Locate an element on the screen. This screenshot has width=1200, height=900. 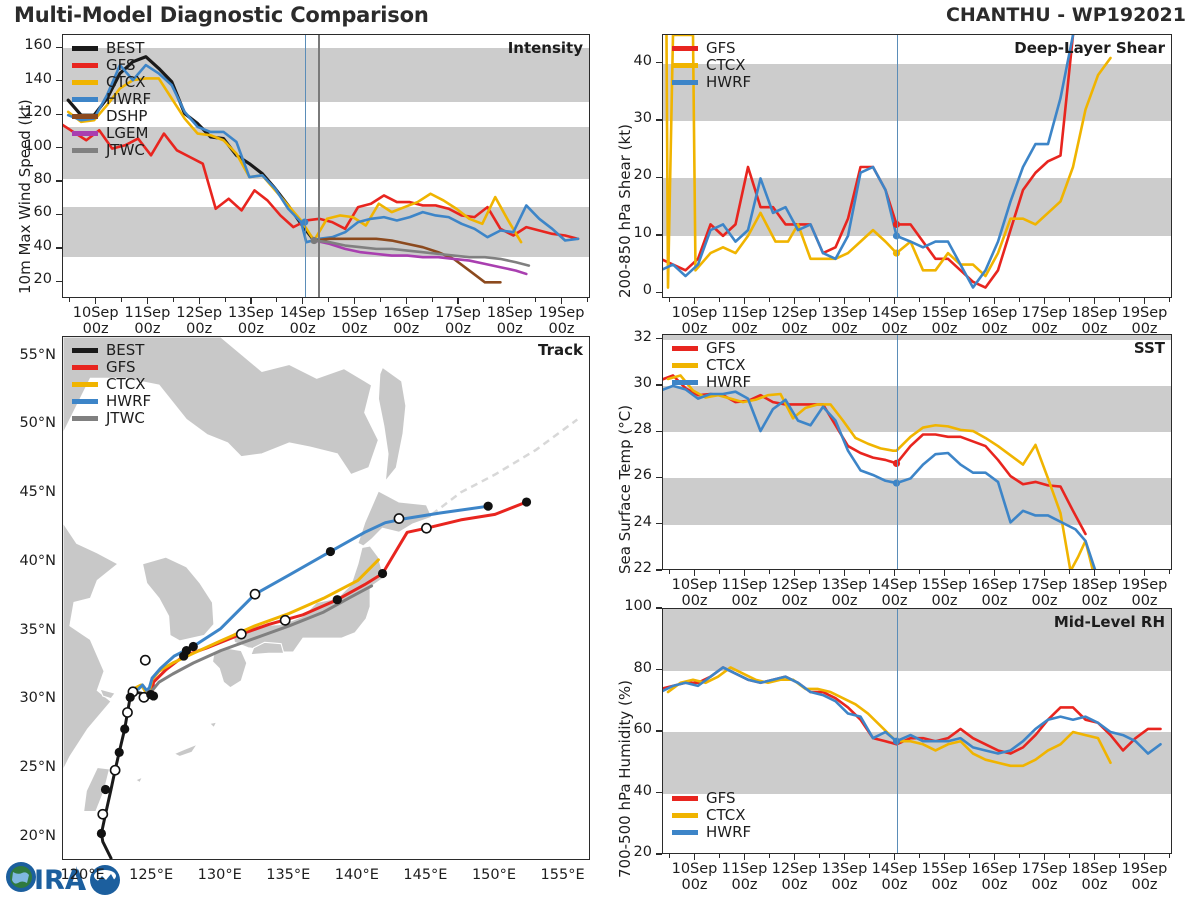
legend-label-hwrf: HWRF is located at coordinates (129, 401).